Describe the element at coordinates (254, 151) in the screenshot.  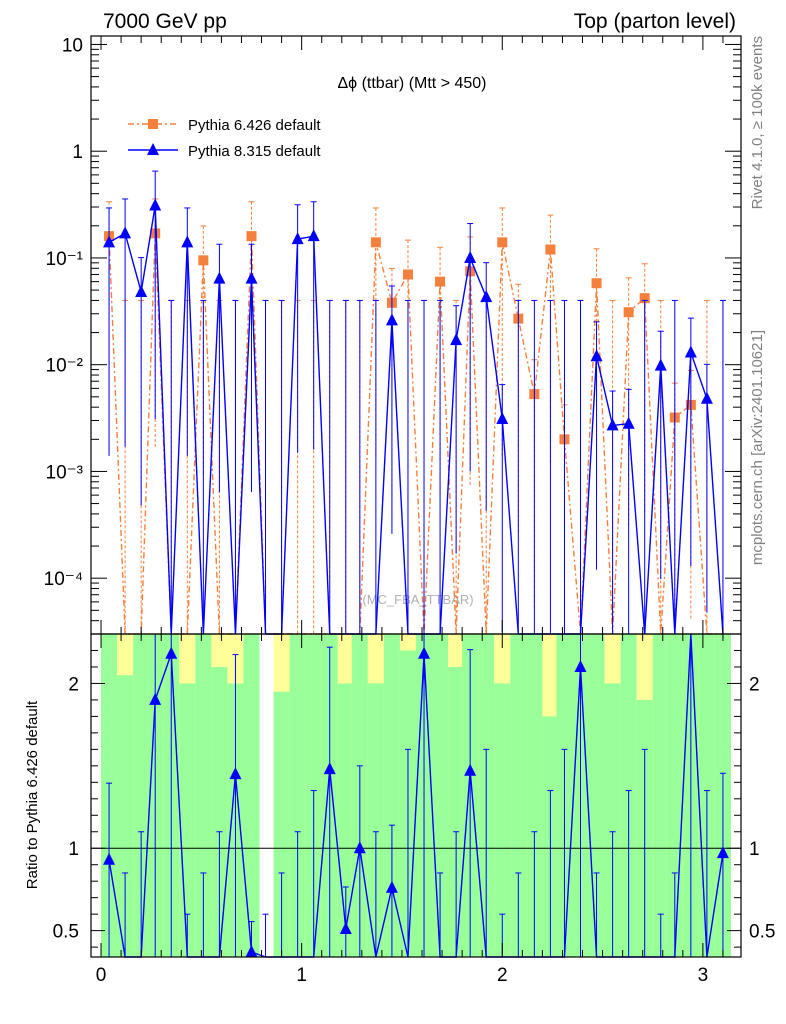
I see `legend-label-p8: Pythia 8.315 default` at that location.